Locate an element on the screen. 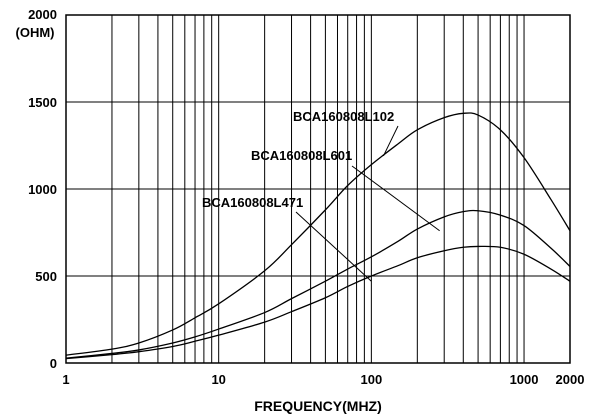 The width and height of the screenshot is (600, 415). annotation-label-2: BCA160808L601 is located at coordinates (301, 155).